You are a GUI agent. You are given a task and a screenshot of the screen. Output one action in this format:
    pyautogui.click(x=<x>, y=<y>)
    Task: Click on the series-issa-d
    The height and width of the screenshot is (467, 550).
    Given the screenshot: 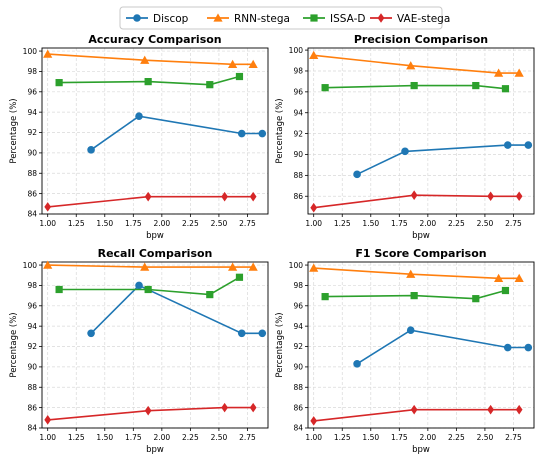 What is the action you would take?
    pyautogui.click(x=415, y=294)
    